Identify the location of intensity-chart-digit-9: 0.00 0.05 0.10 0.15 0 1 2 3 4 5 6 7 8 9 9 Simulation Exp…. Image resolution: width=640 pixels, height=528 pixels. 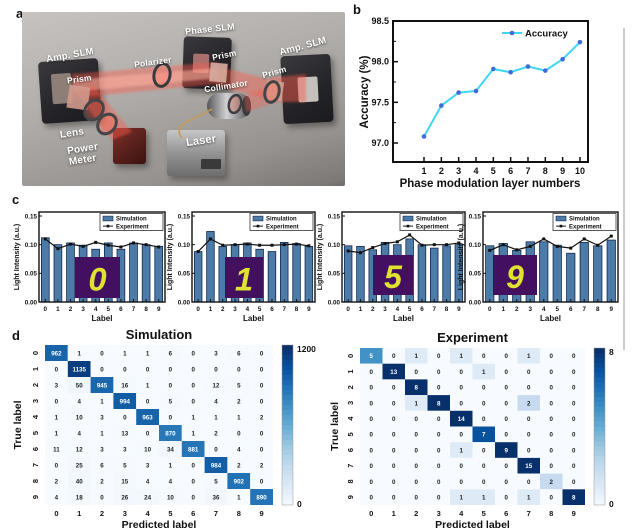
(541, 264).